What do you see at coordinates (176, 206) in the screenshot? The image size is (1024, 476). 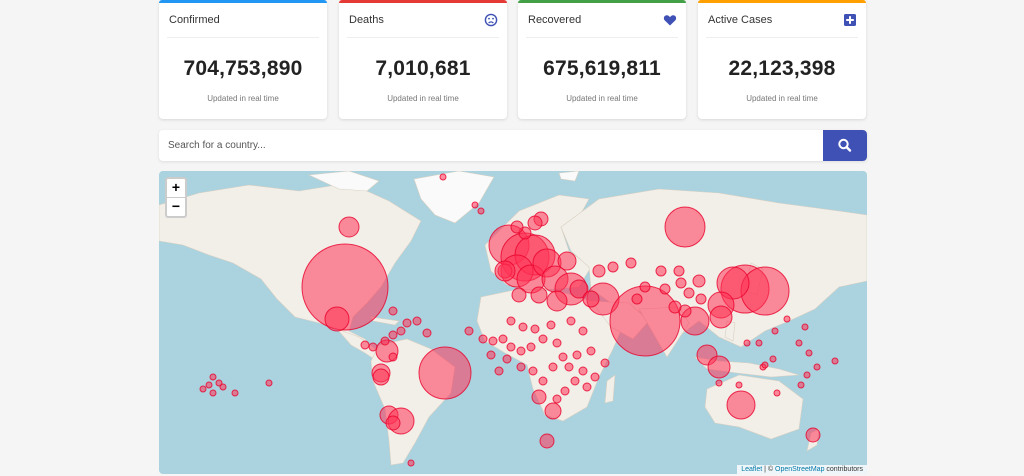 I see `zoom-out-button: −` at bounding box center [176, 206].